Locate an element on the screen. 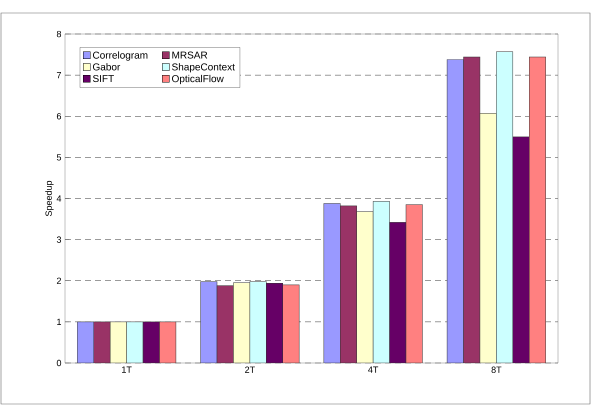 Image resolution: width=591 pixels, height=405 pixels. legend-label: MRSAR is located at coordinates (190, 55).